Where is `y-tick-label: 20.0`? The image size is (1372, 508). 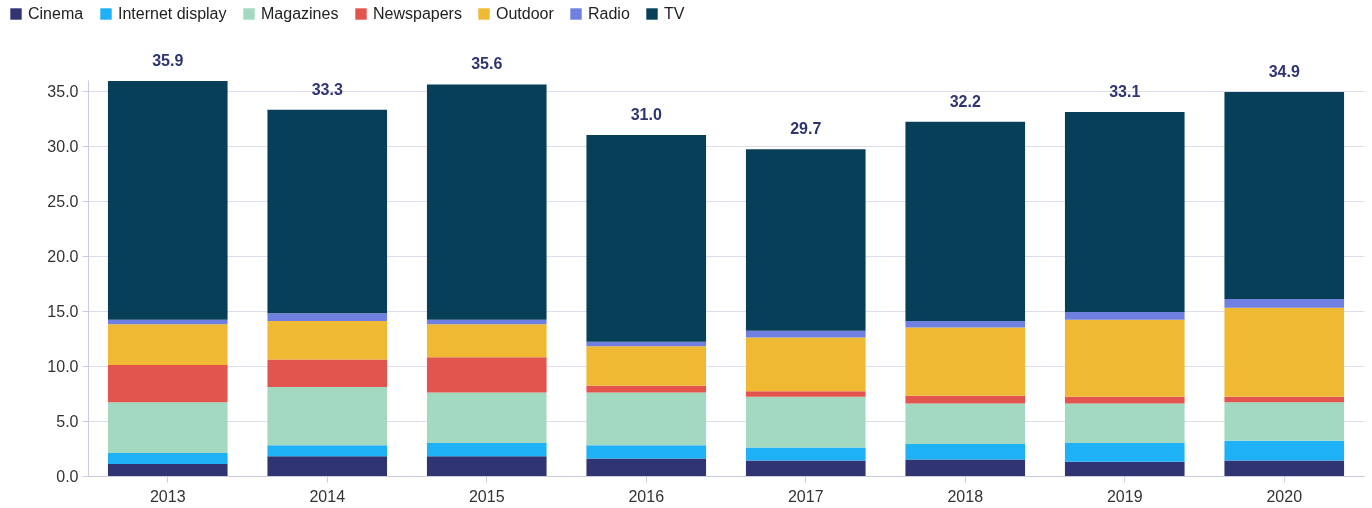
y-tick-label: 20.0 is located at coordinates (63, 256).